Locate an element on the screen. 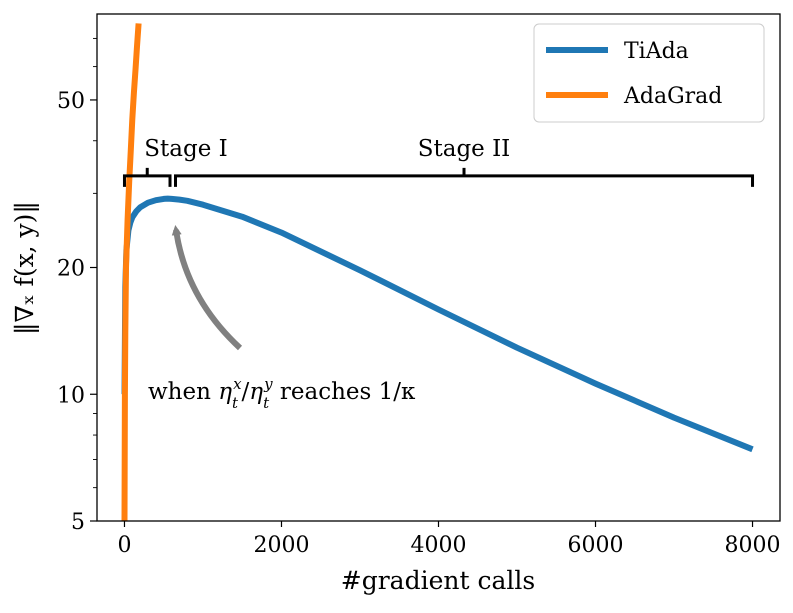 This screenshot has width=793, height=613. y-tick-label: 20 is located at coordinates (71, 269).